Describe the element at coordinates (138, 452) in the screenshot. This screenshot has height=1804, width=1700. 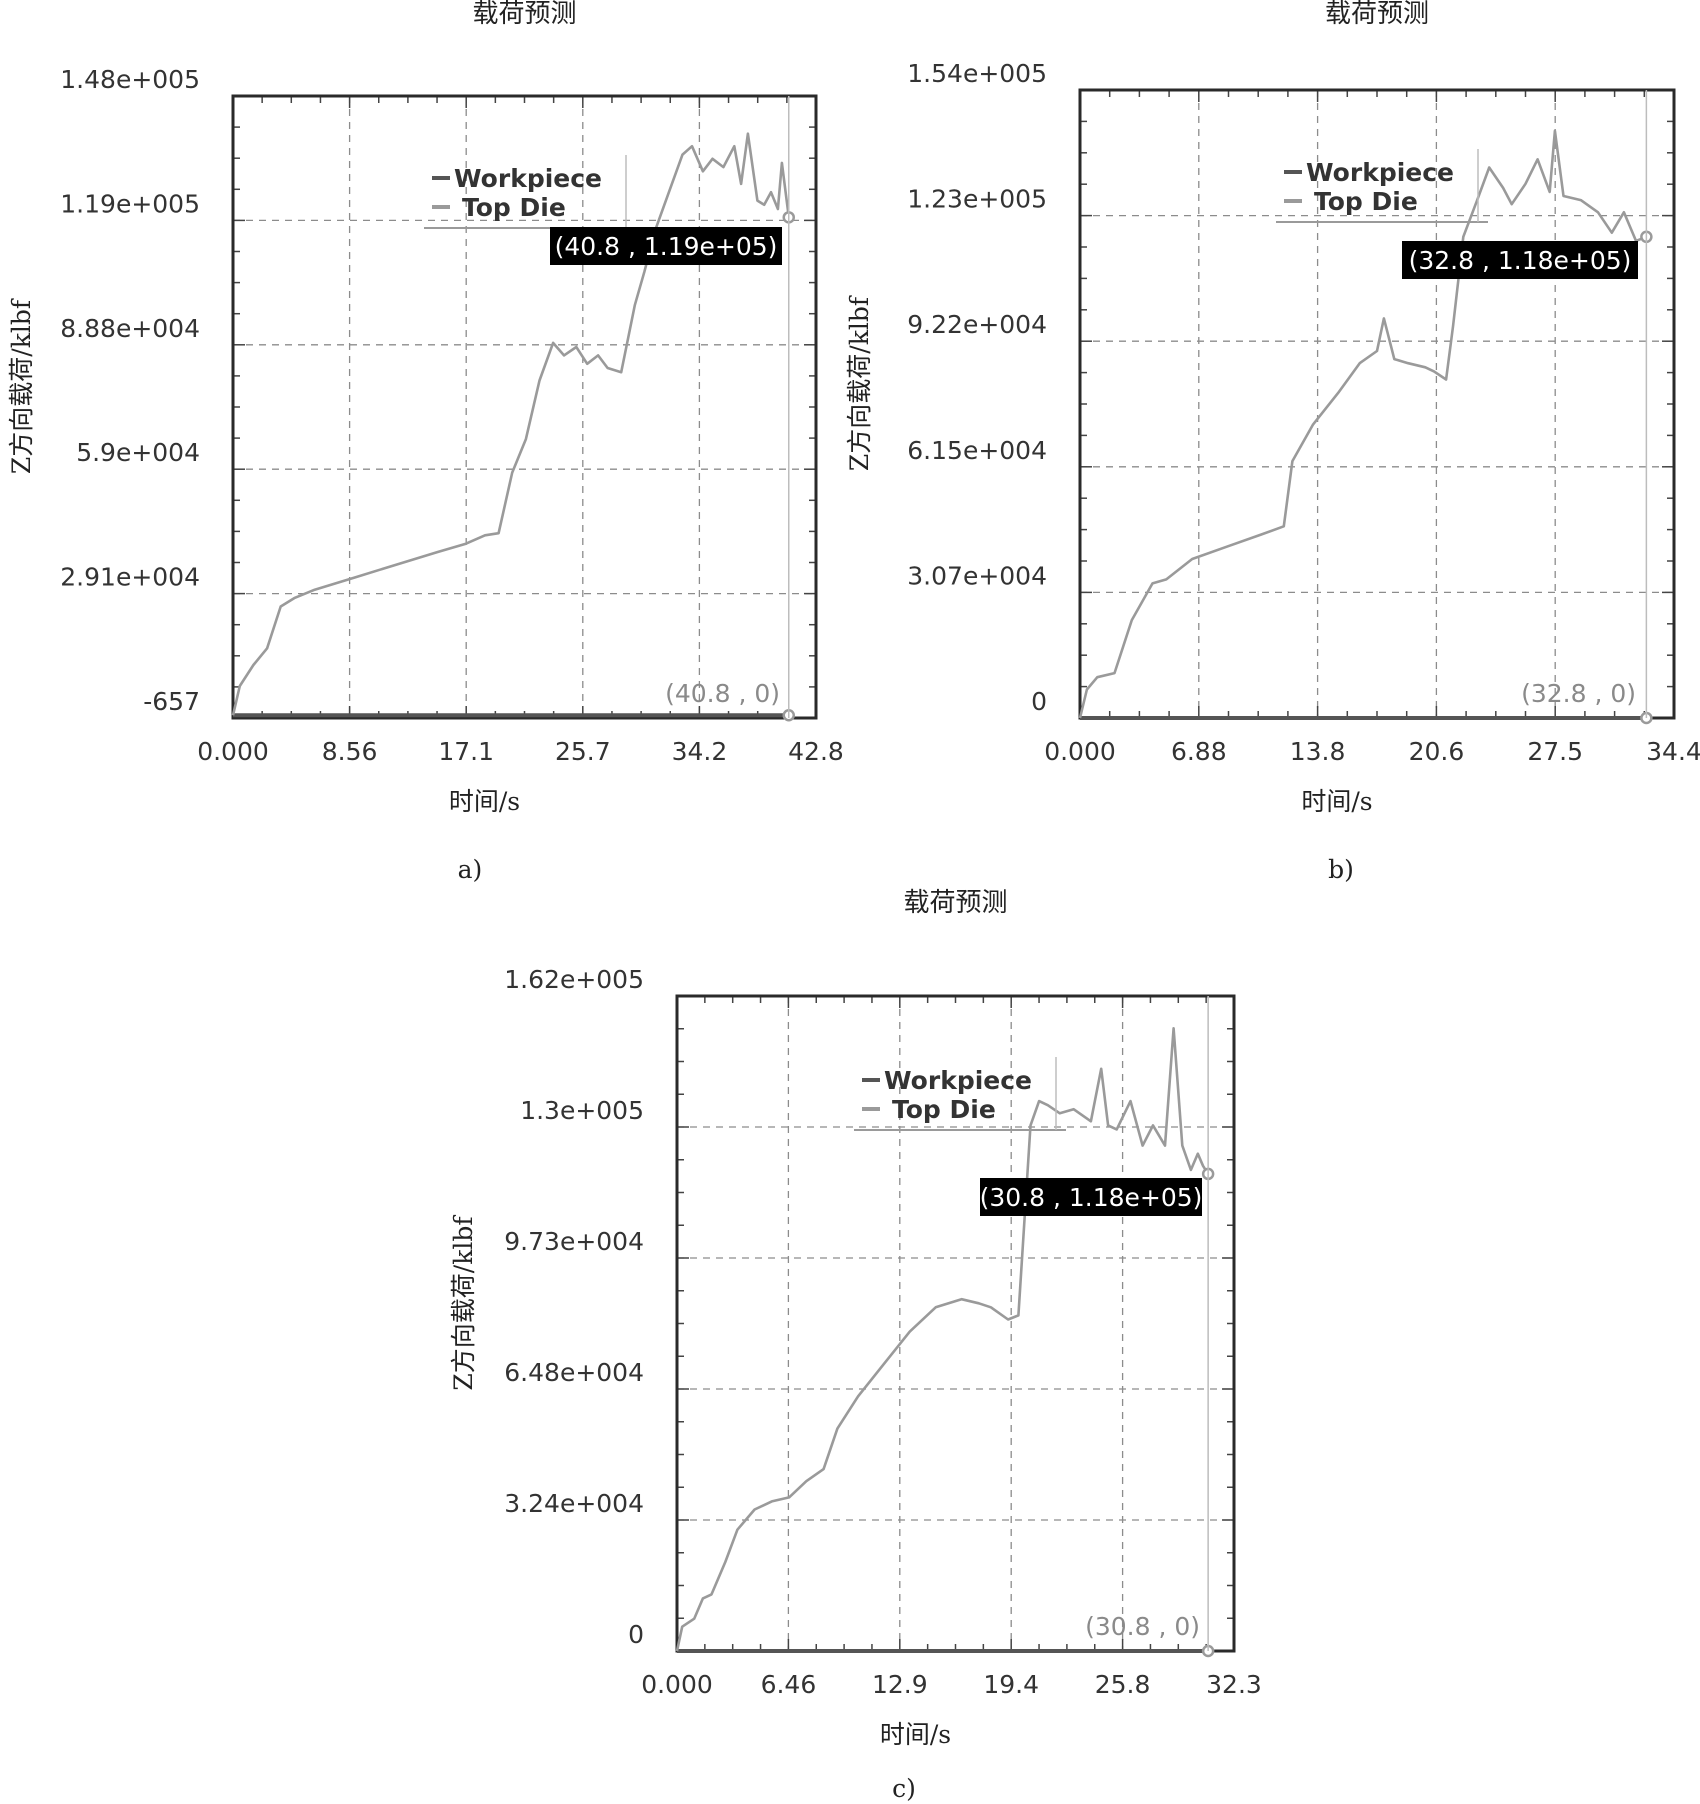
I see `y-tick-label: 5.9e+004` at that location.